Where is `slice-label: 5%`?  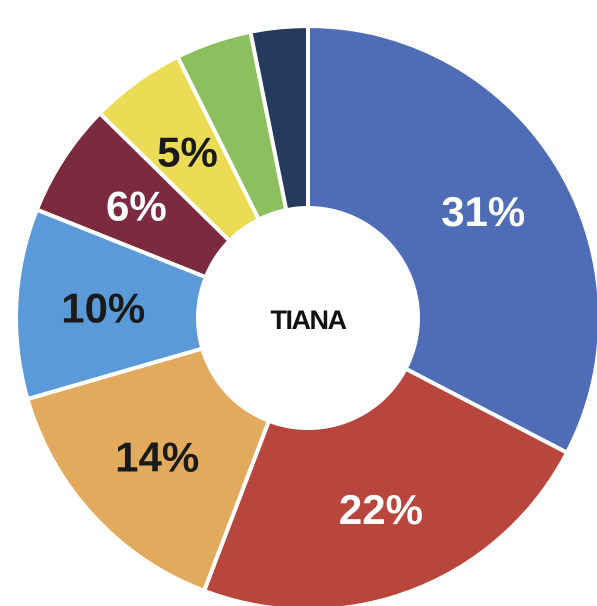
slice-label: 5% is located at coordinates (187, 152).